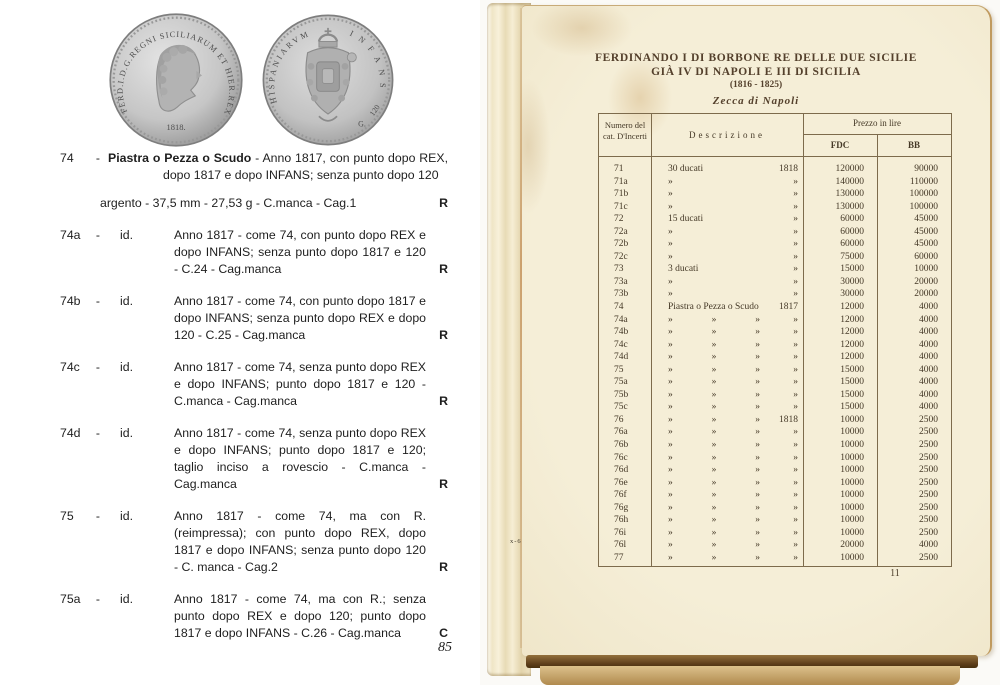 The image size is (1000, 685). I want to click on cell-fdc-price: 60000, so click(852, 231).